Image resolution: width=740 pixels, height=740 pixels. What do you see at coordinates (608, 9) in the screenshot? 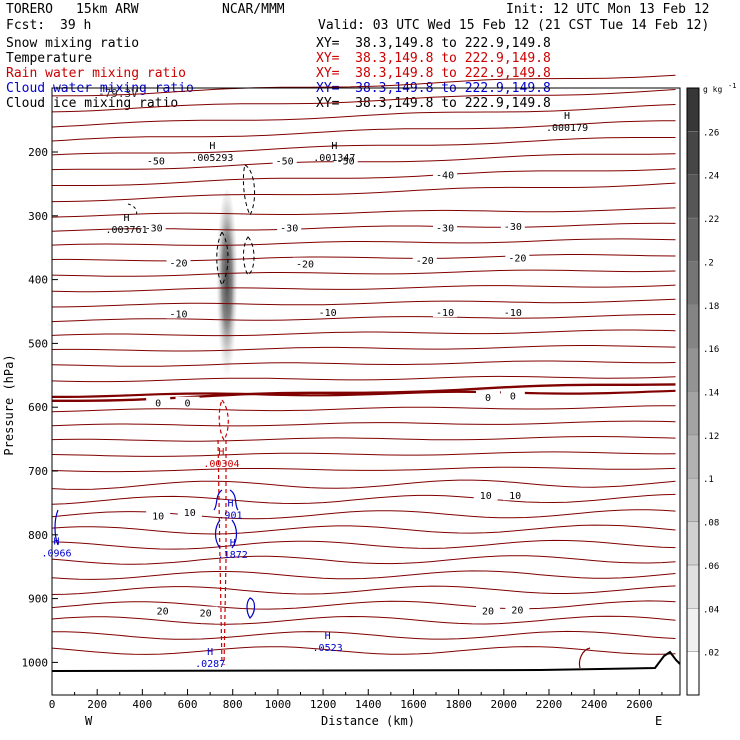
I see `init-time: Init: 12 UTC Mon 13 Feb 12` at bounding box center [608, 9].